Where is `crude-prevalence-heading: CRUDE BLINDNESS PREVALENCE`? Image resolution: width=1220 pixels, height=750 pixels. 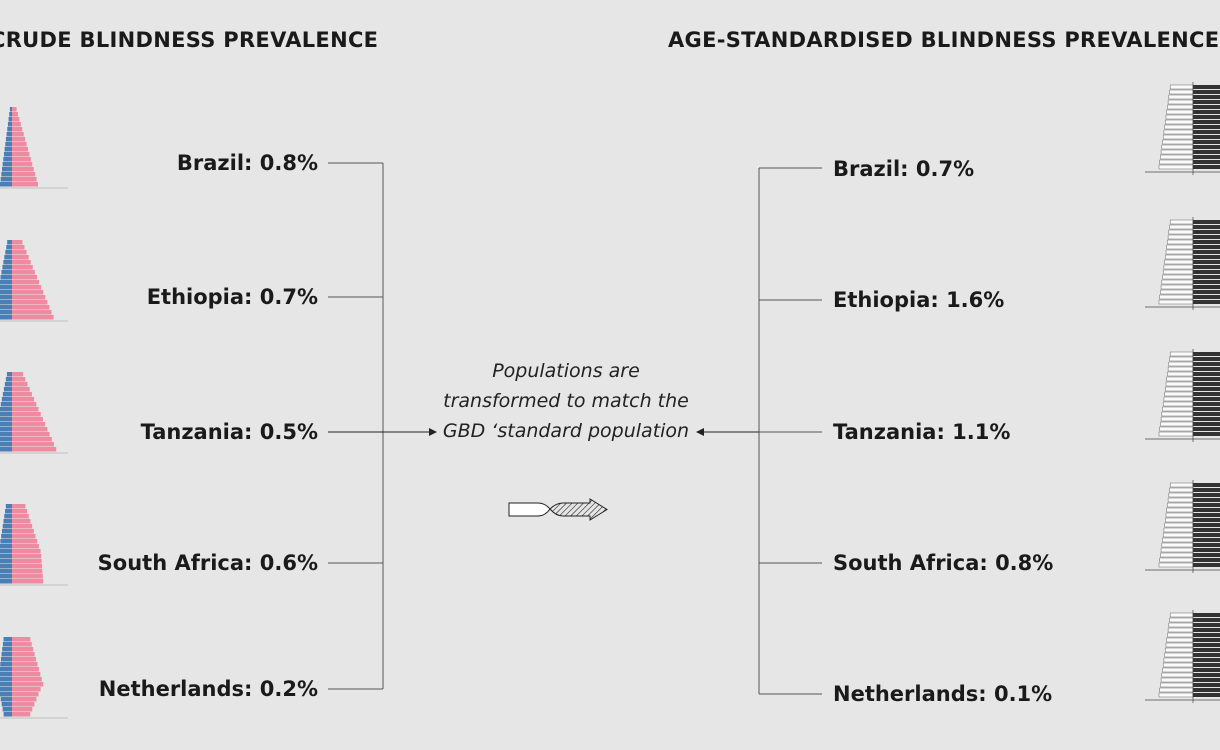
crude-prevalence-heading: CRUDE BLINDNESS PREVALENCE is located at coordinates (189, 40).